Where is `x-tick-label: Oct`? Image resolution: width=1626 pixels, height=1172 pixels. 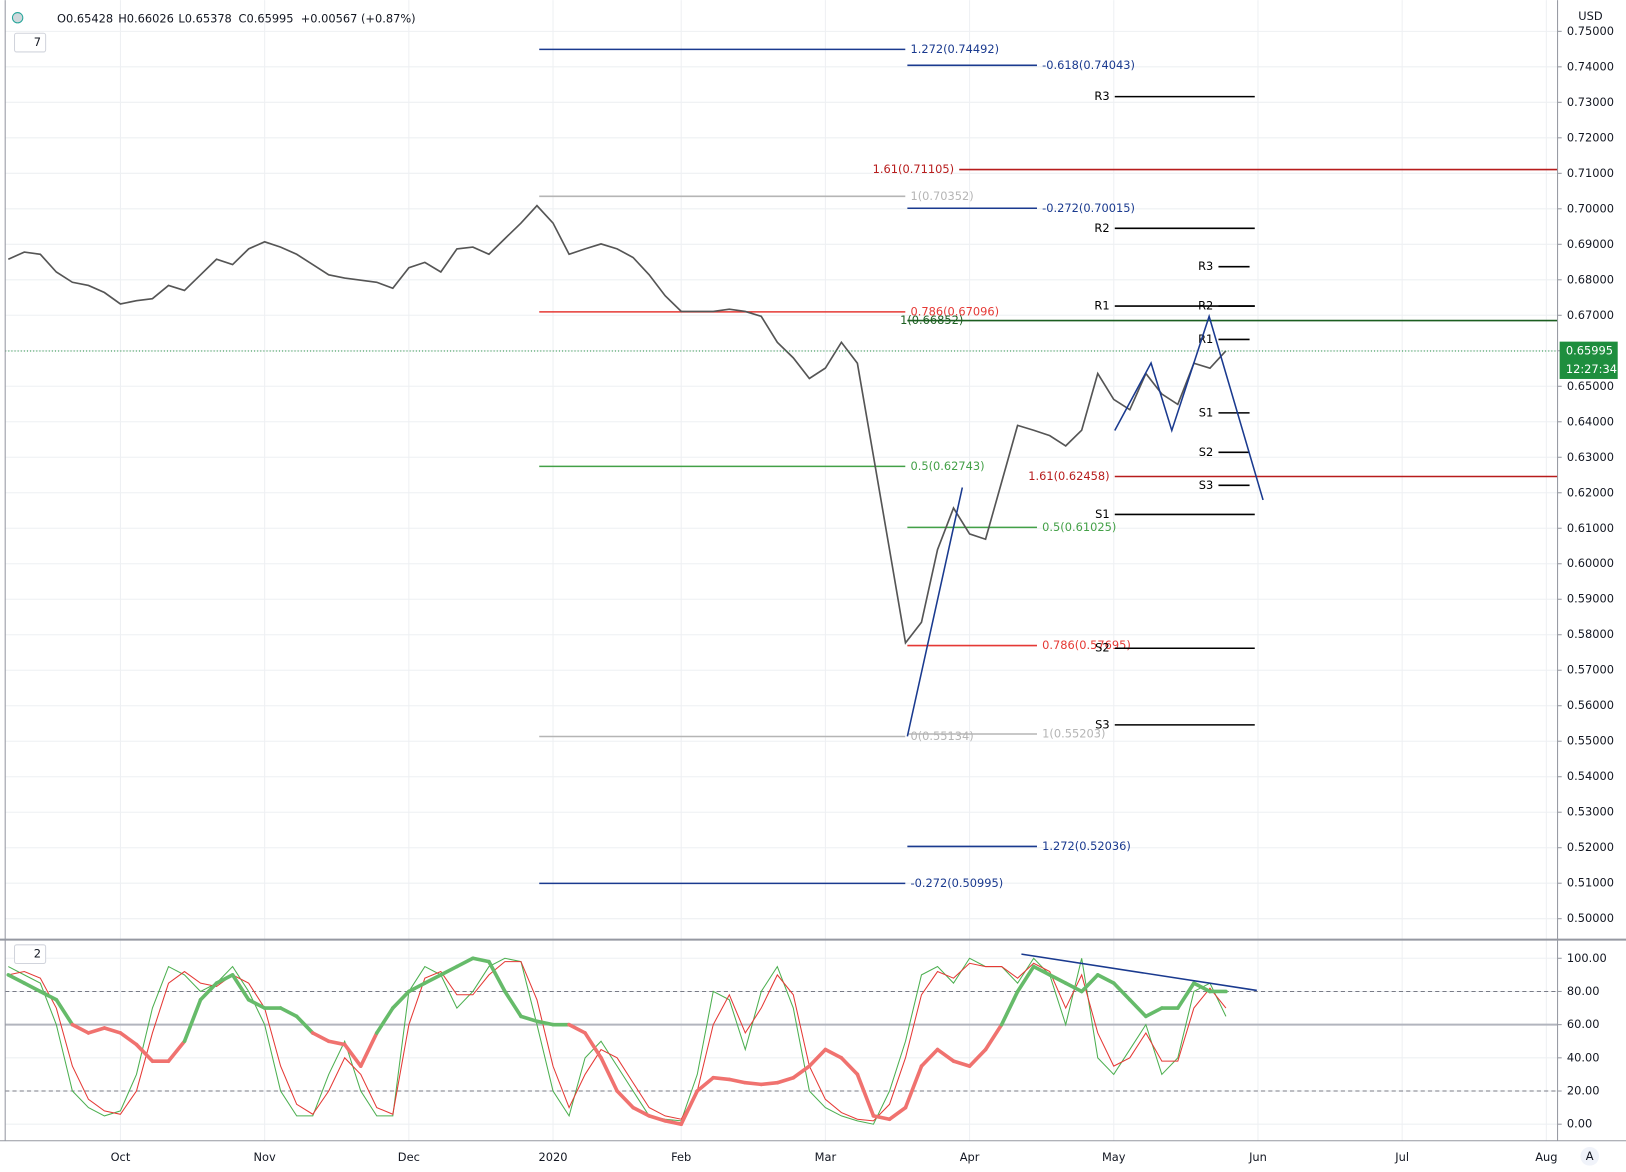 x-tick-label: Oct is located at coordinates (121, 1157).